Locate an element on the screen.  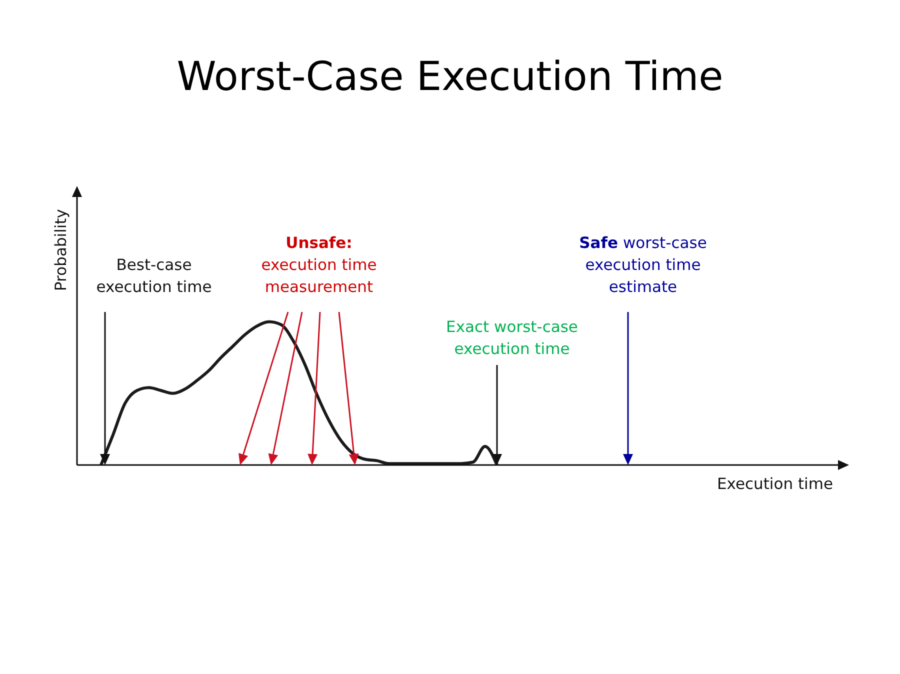
chart-title: Worst-Case Execution Time is located at coordinates (450, 77).